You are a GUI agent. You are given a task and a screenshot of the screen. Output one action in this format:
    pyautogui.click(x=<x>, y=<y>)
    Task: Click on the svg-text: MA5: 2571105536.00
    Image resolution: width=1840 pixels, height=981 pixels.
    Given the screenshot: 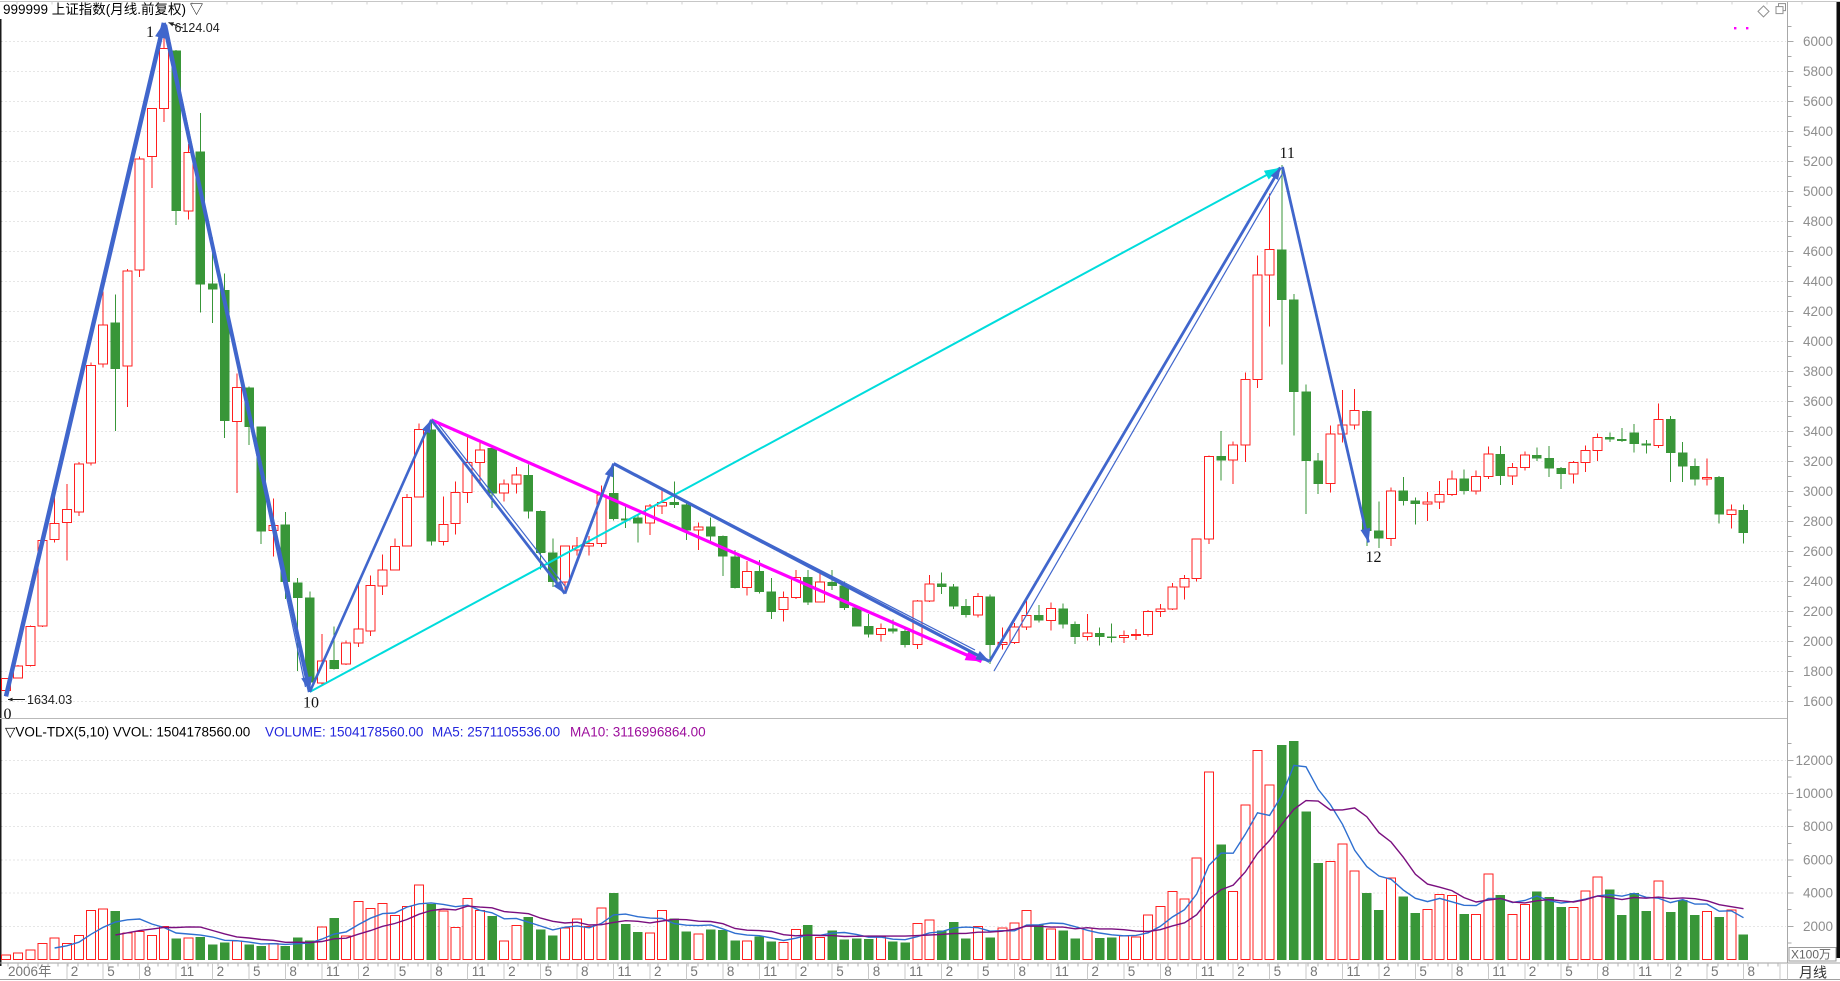 What is the action you would take?
    pyautogui.click(x=496, y=732)
    